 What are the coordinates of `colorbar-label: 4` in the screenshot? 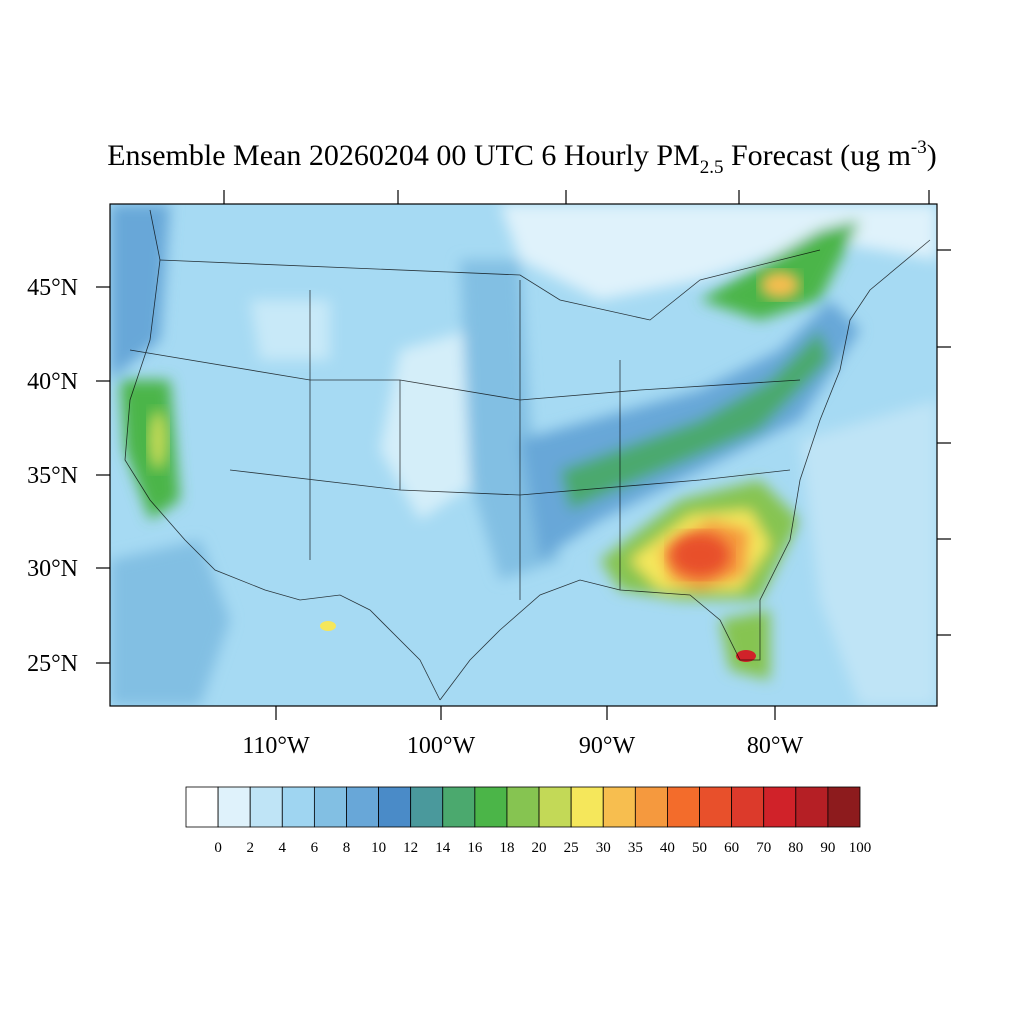 It's located at (283, 848).